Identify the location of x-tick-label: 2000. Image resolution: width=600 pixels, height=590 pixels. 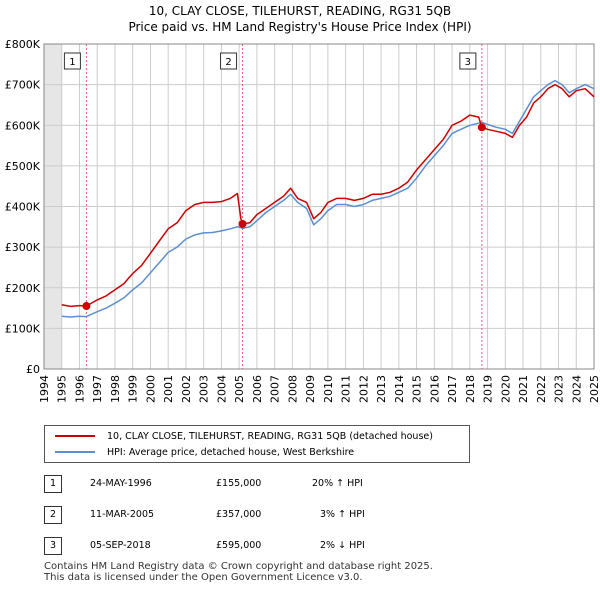
(150, 389).